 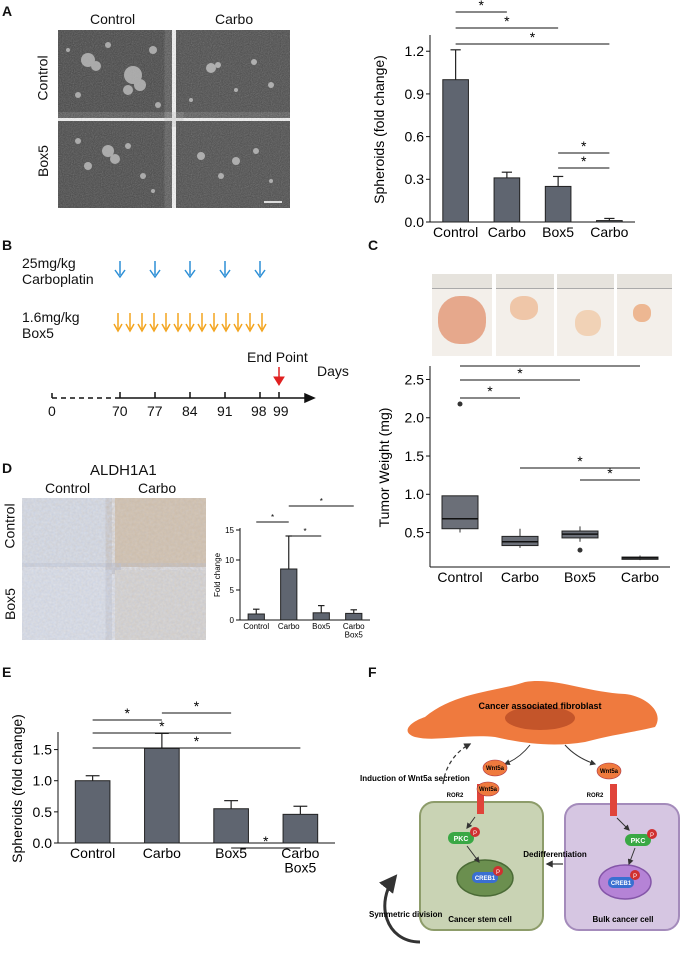 What do you see at coordinates (259, 411) in the screenshot?
I see `tick-98: 98` at bounding box center [259, 411].